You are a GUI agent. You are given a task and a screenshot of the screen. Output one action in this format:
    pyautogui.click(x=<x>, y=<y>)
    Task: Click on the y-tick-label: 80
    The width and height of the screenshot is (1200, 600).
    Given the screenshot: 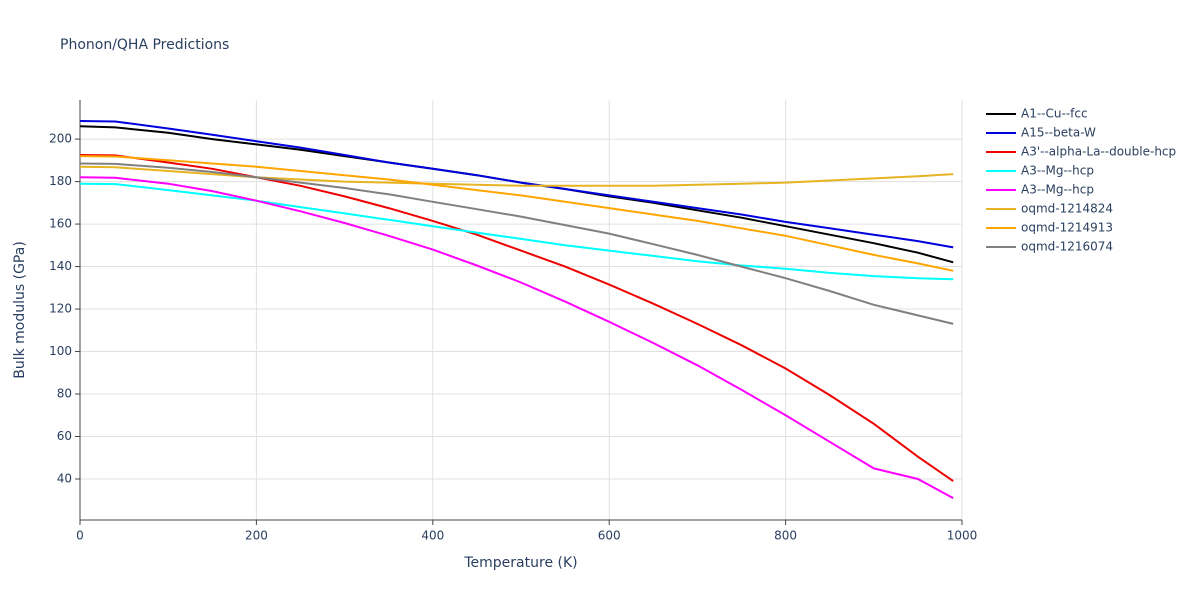 What is the action you would take?
    pyautogui.click(x=64, y=394)
    